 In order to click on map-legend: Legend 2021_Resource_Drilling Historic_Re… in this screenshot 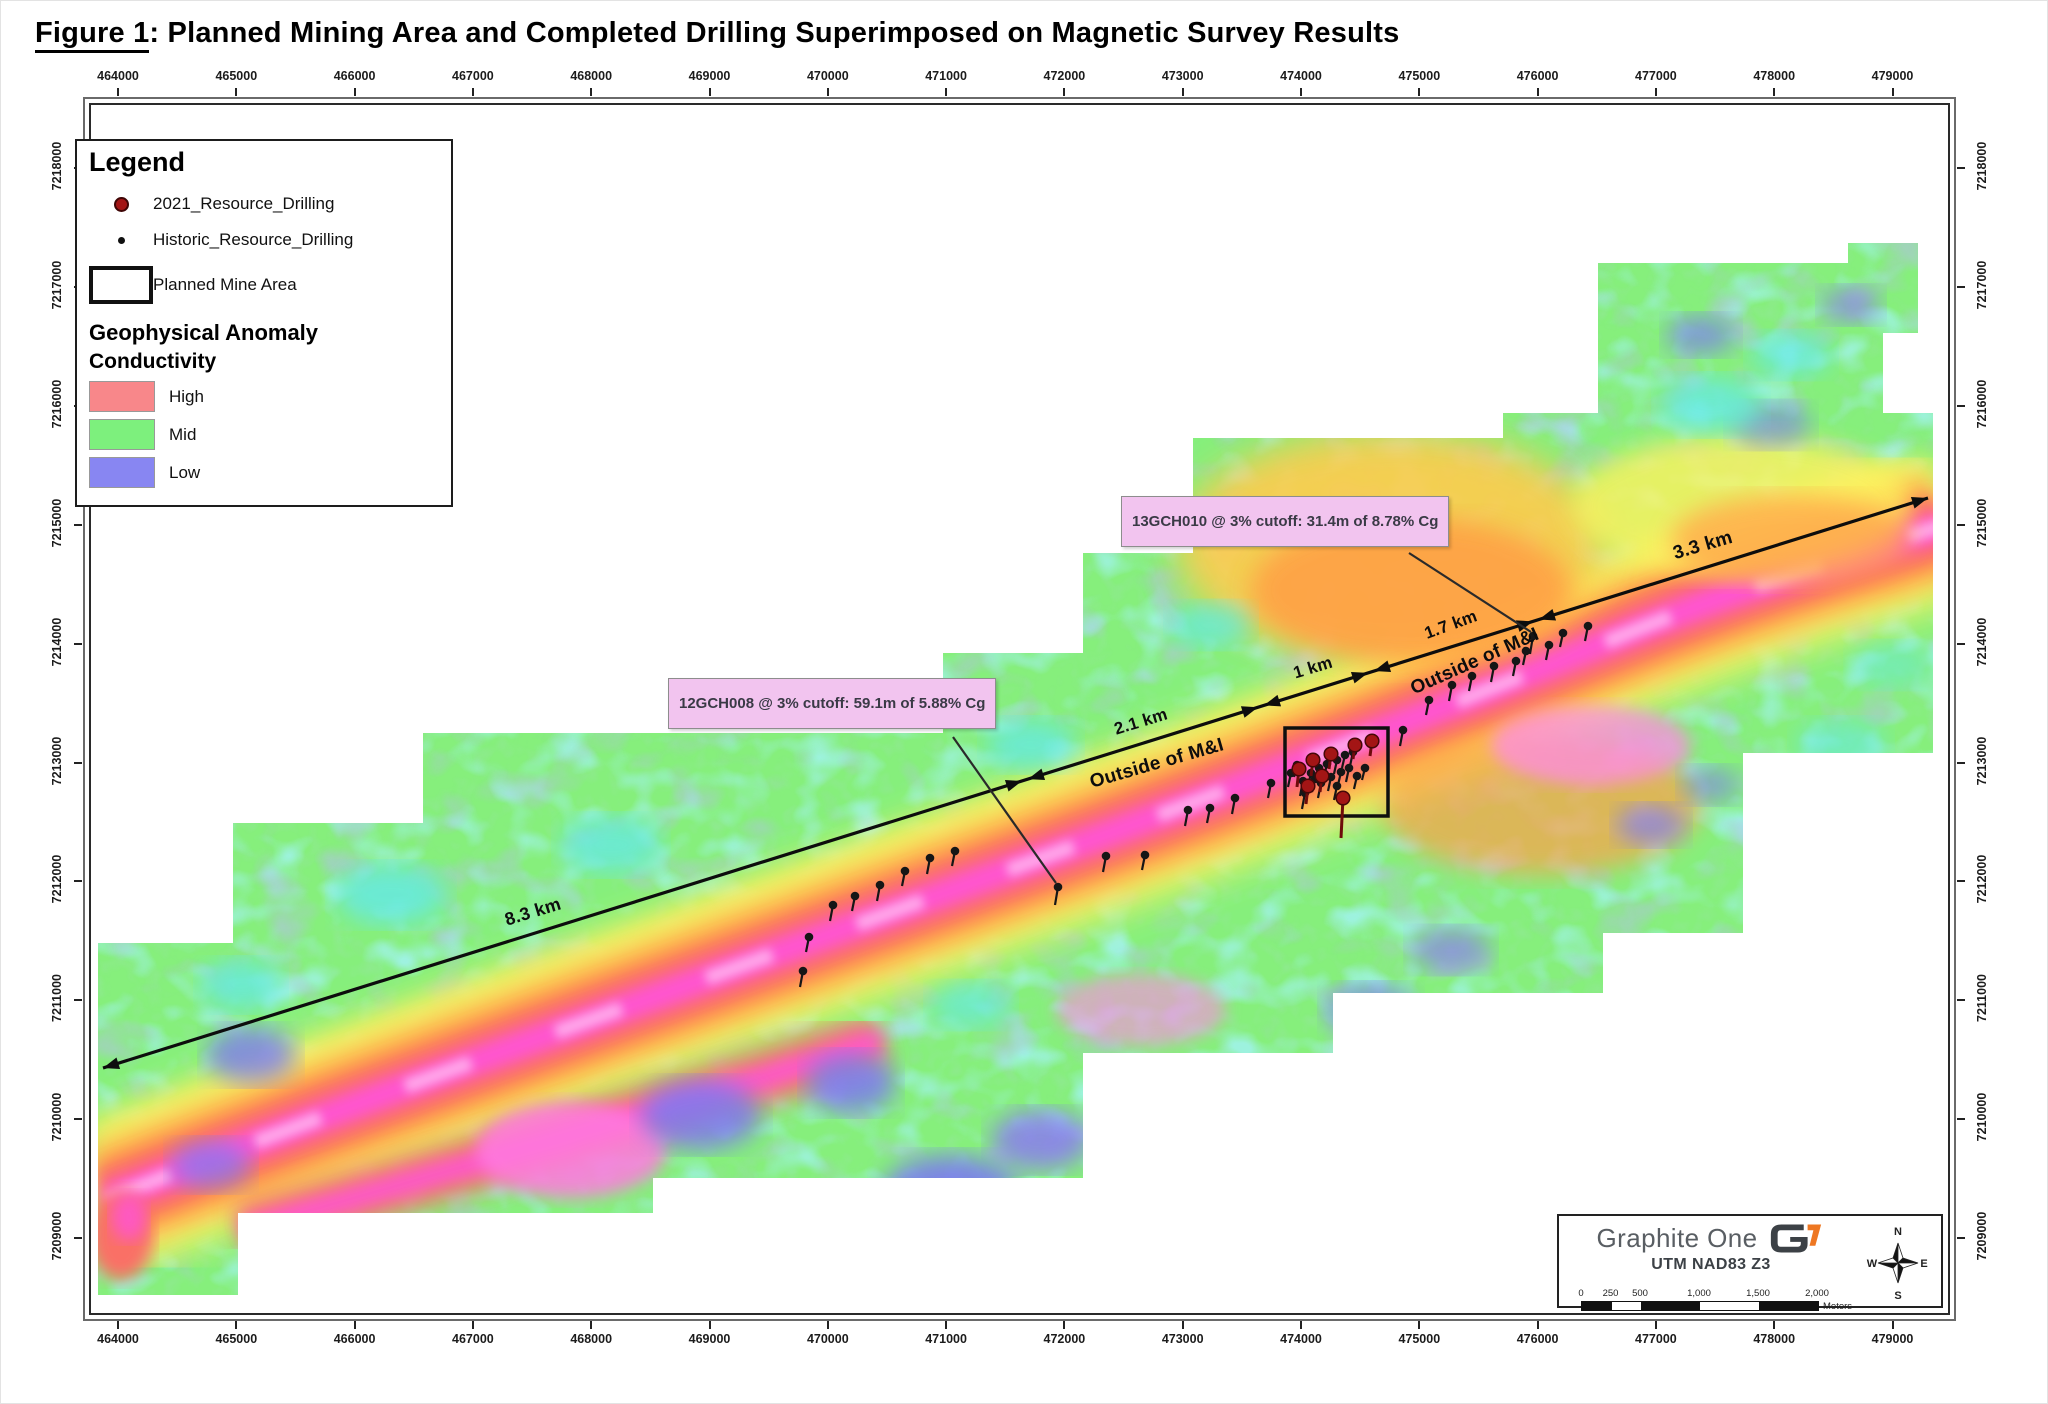, I will do `click(264, 323)`.